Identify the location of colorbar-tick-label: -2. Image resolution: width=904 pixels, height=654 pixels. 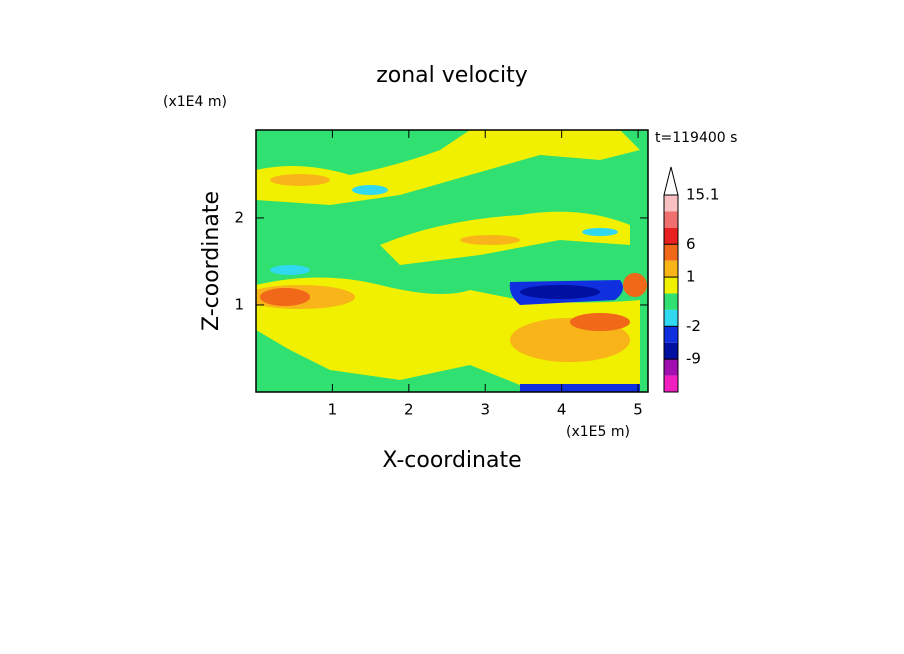
(693, 326).